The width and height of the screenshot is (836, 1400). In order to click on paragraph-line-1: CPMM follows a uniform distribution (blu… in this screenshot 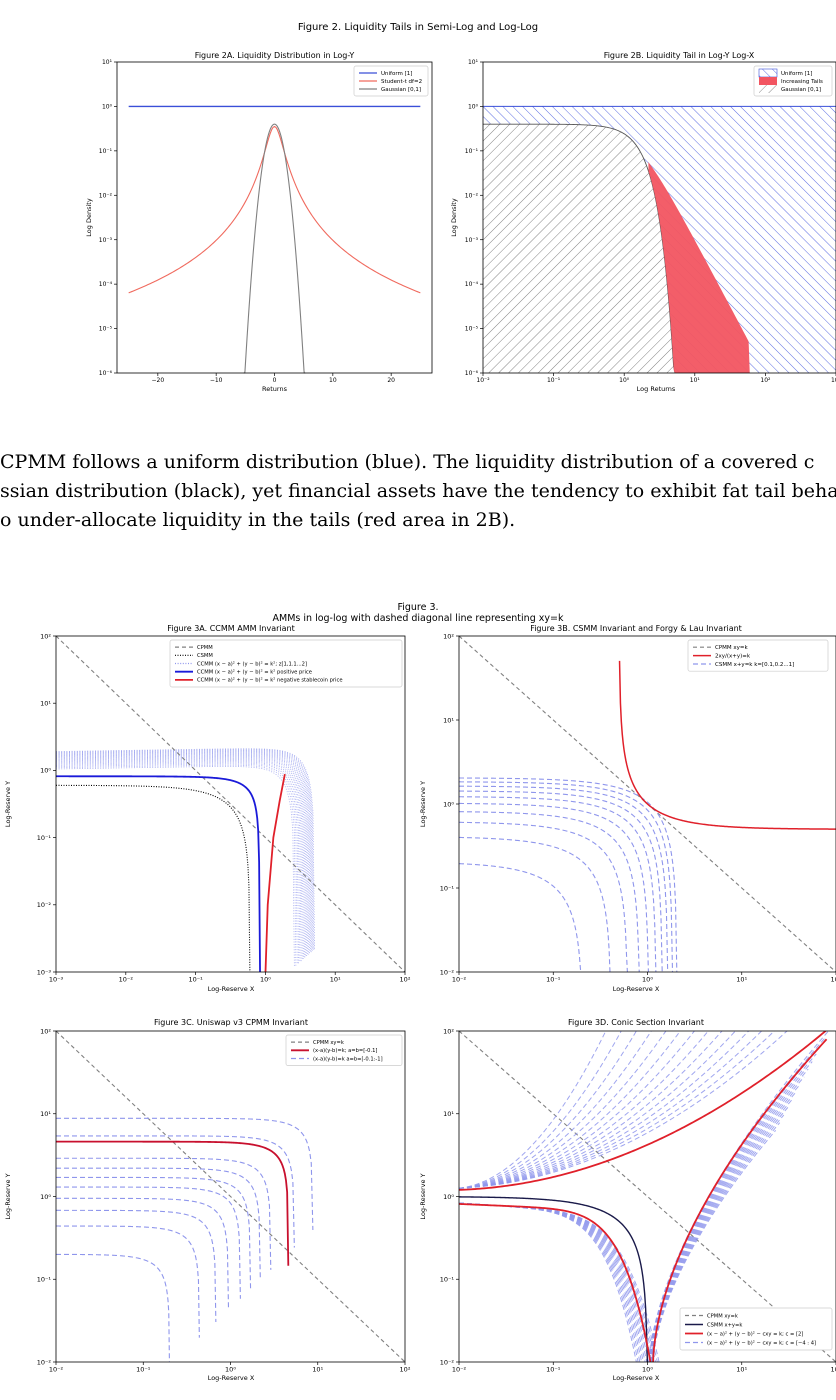, I will do `click(407, 462)`.